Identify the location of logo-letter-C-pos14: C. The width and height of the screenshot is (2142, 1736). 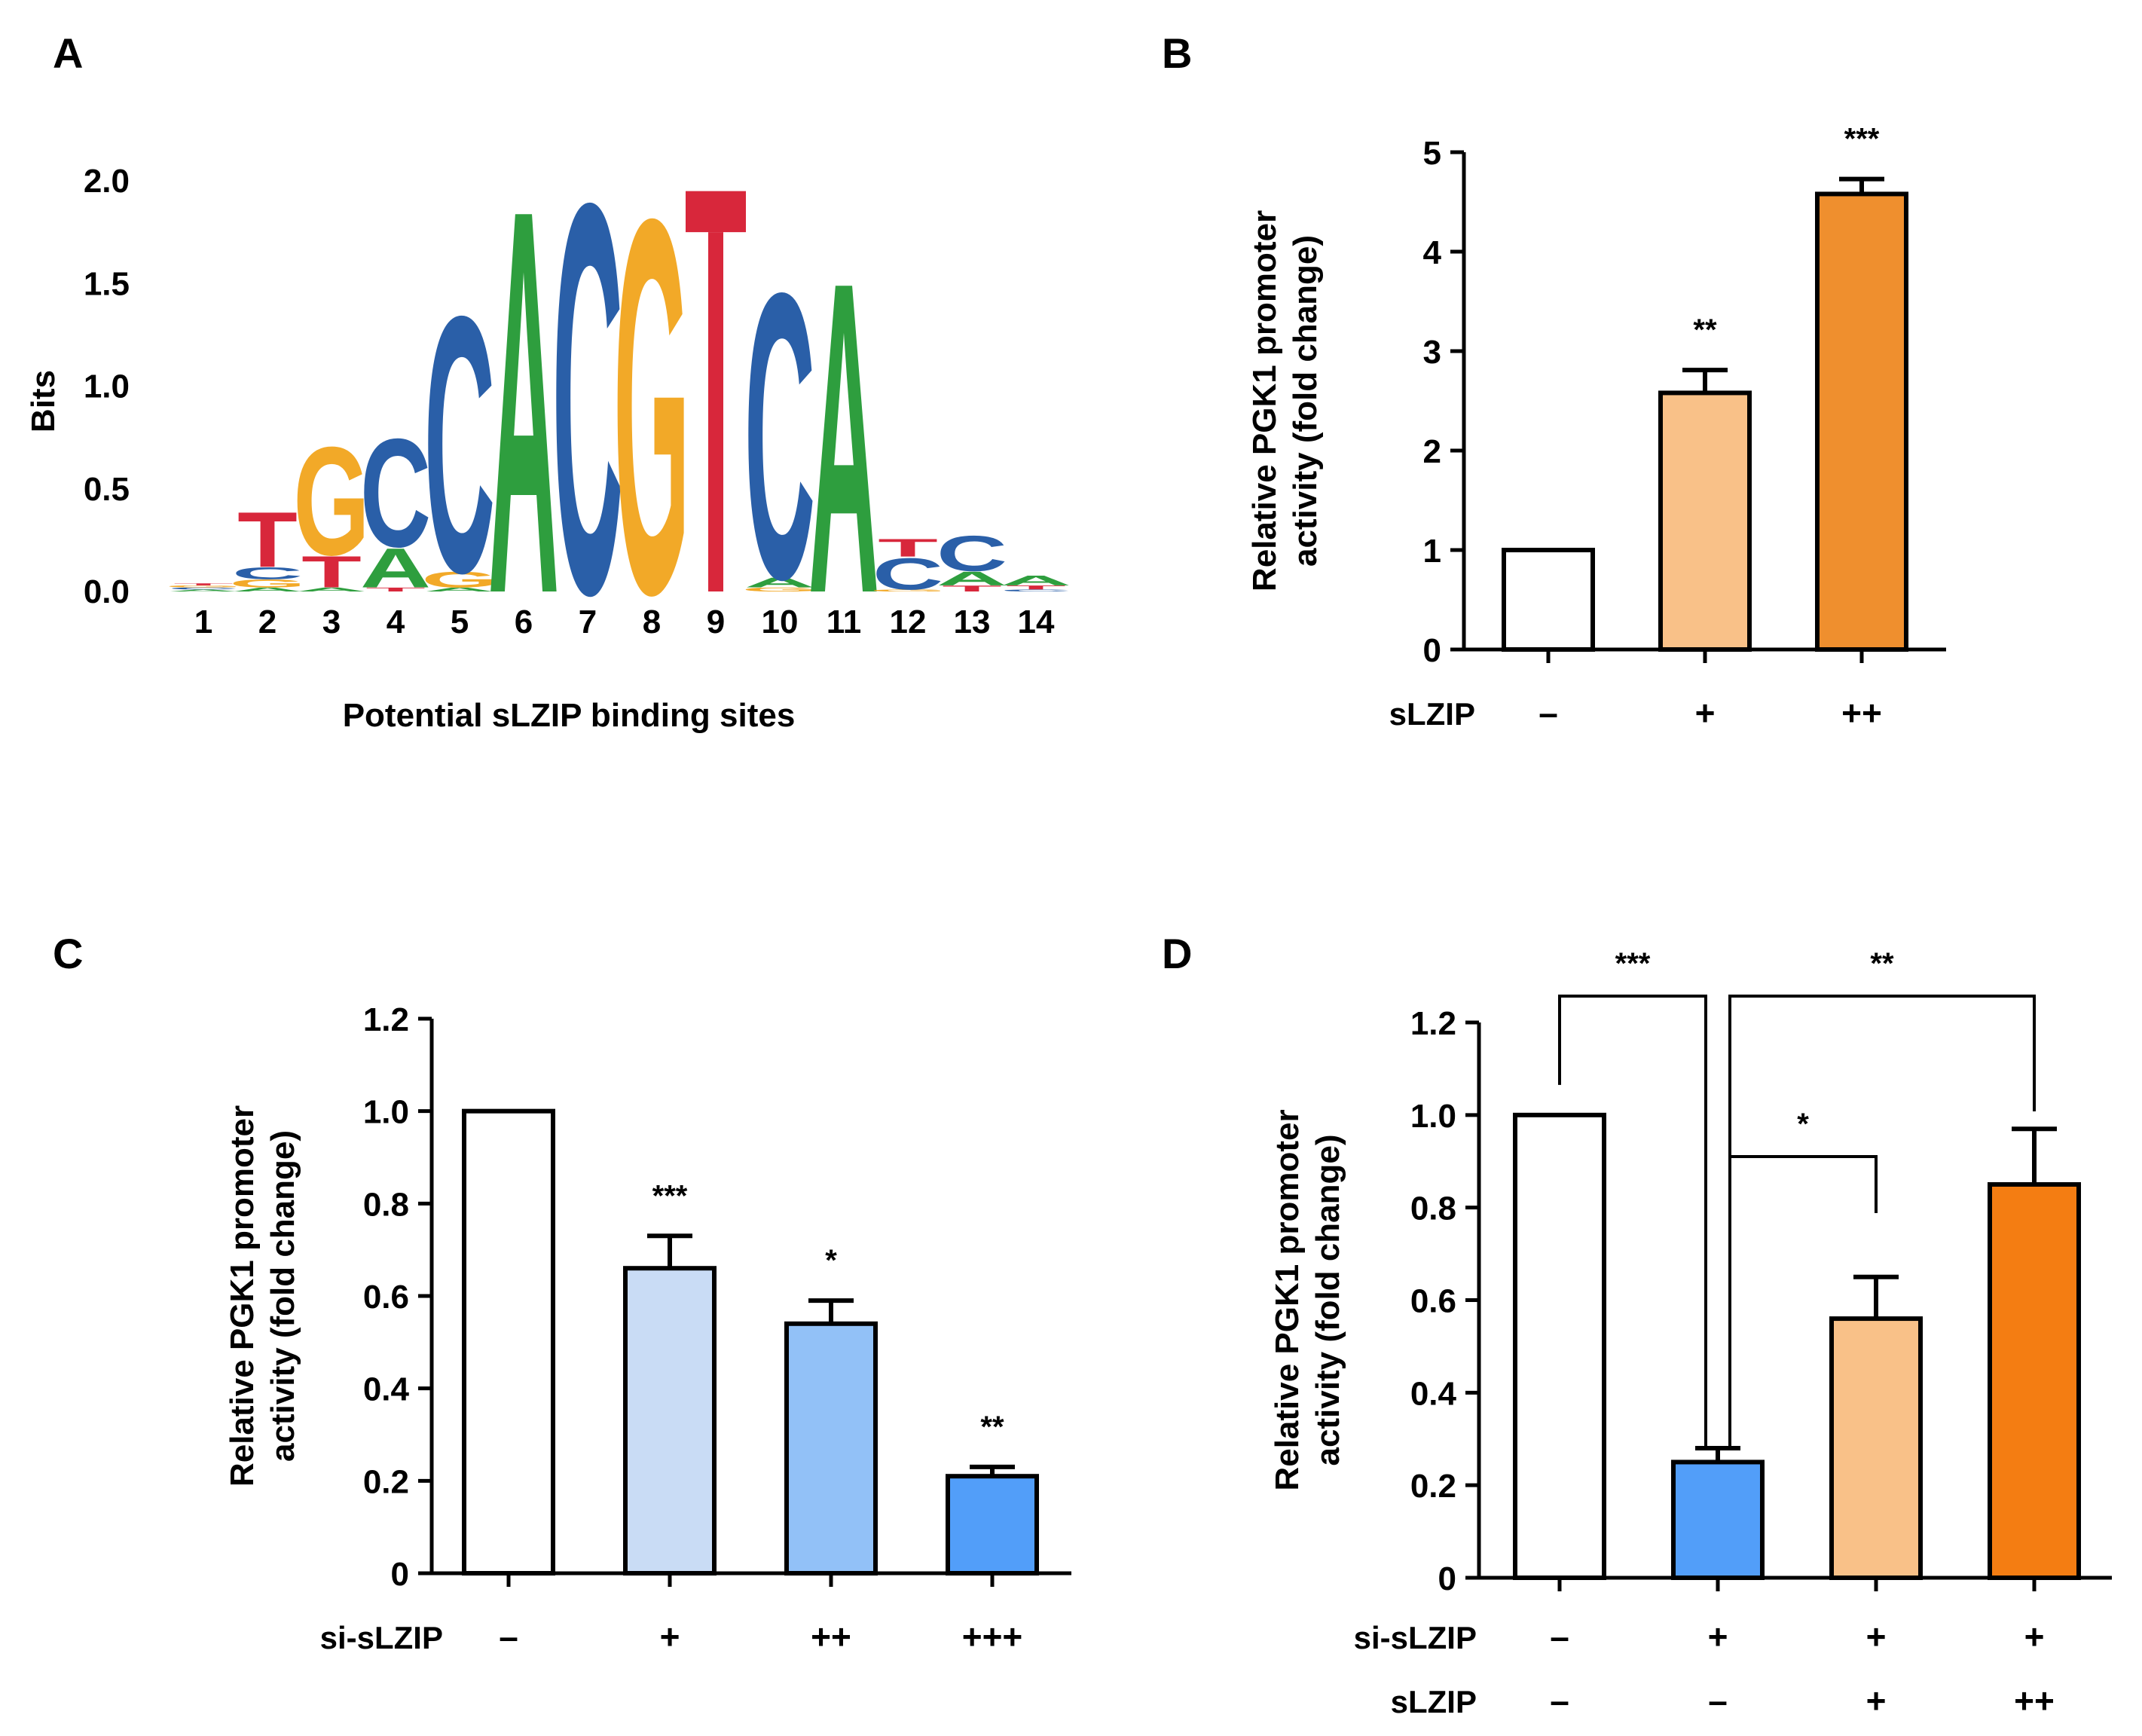
(1036, 590).